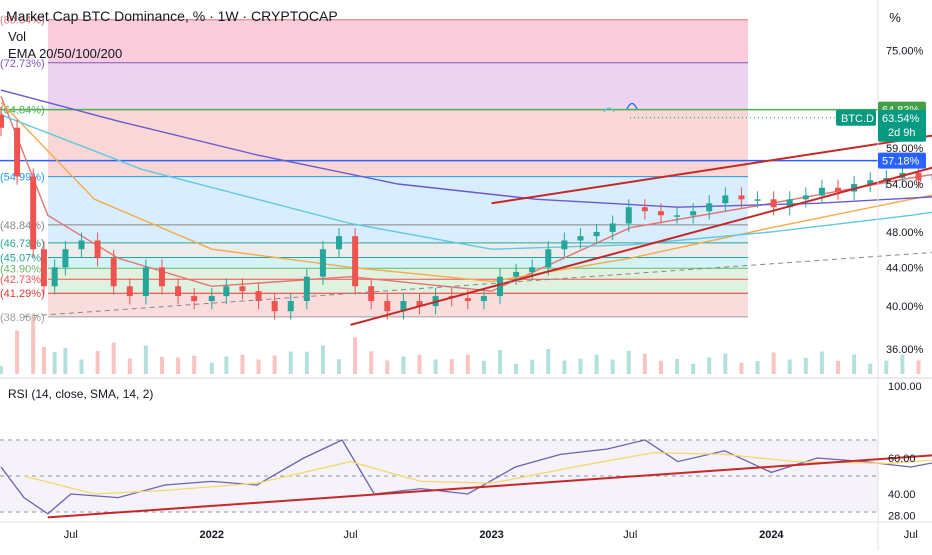 The width and height of the screenshot is (932, 555). What do you see at coordinates (22, 294) in the screenshot?
I see `fib-level-label: (41.29%)` at bounding box center [22, 294].